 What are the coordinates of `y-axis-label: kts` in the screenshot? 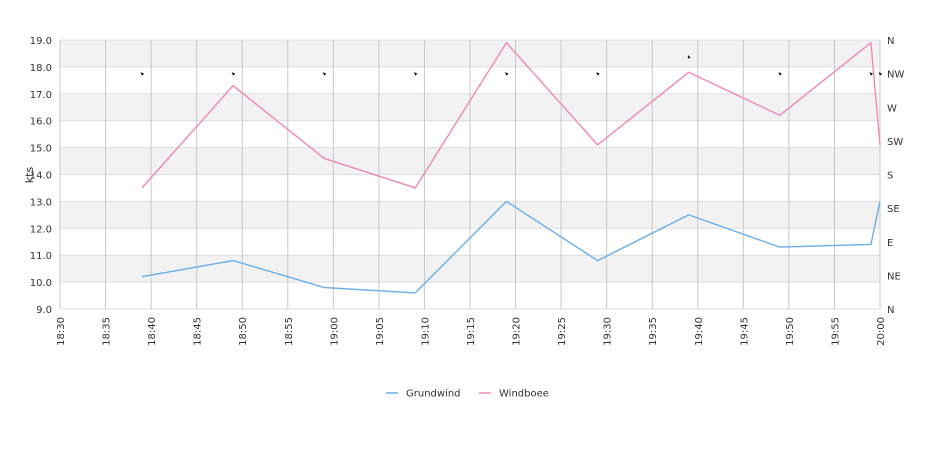 It's located at (29, 175).